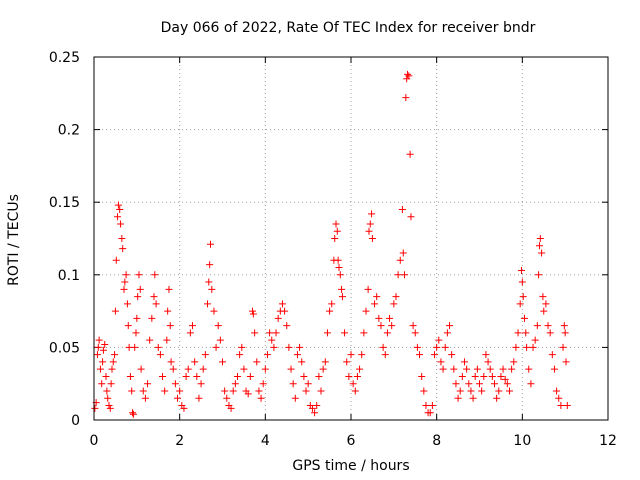 This screenshot has height=480, width=640. What do you see at coordinates (353, 441) in the screenshot?
I see `x-tick-labels: 0 2 4 6 8 10 12` at bounding box center [353, 441].